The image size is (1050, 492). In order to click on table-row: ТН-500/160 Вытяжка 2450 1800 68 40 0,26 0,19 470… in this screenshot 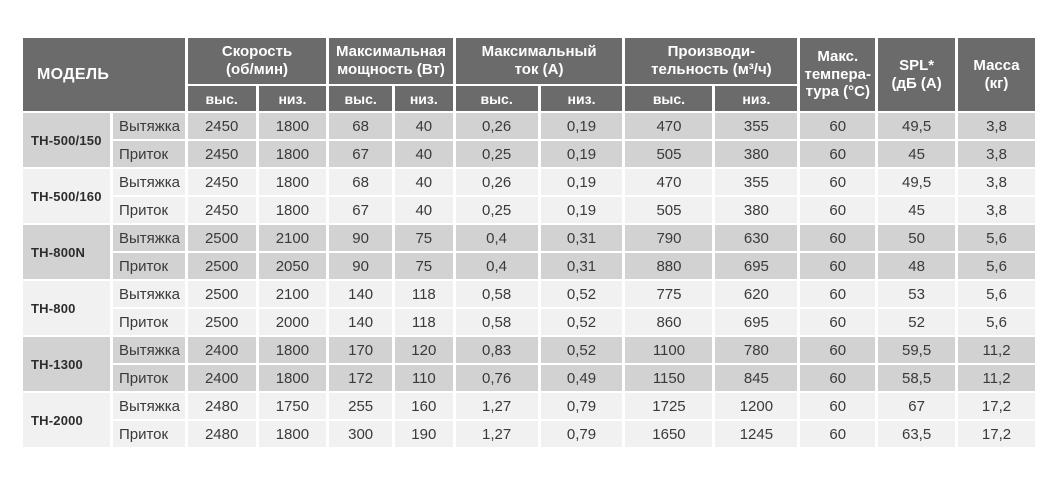, I will do `click(529, 196)`.